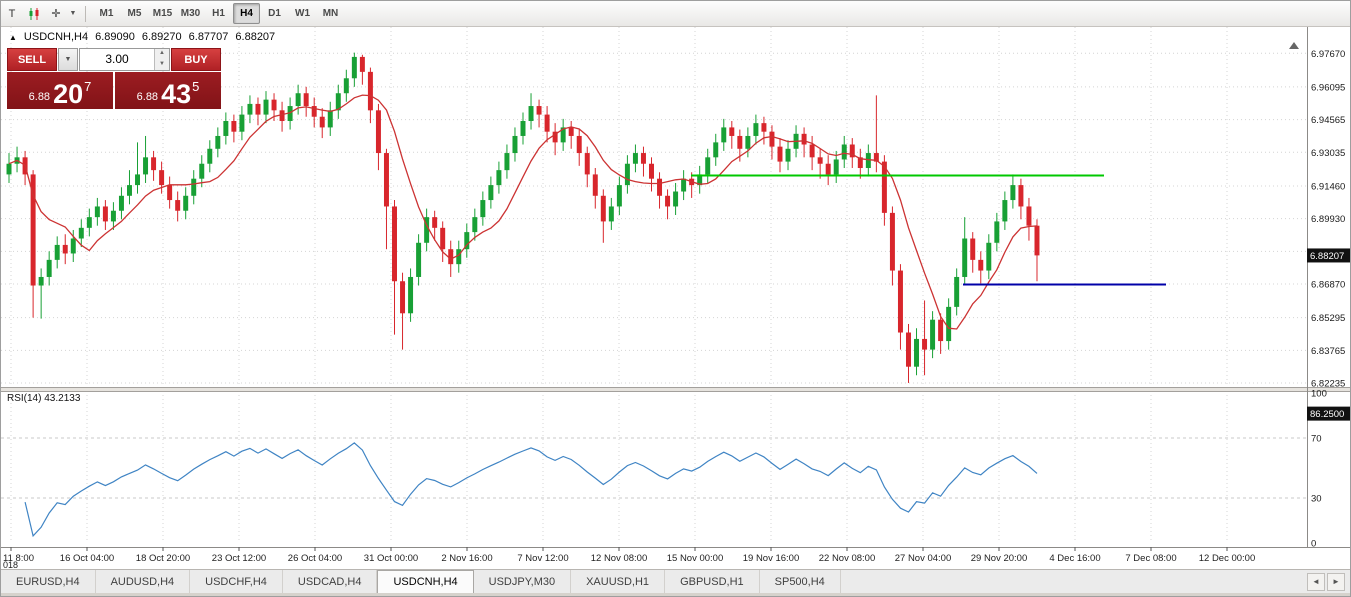  What do you see at coordinates (1319, 394) in the screenshot?
I see `rsi-scale-label: 100` at bounding box center [1319, 394].